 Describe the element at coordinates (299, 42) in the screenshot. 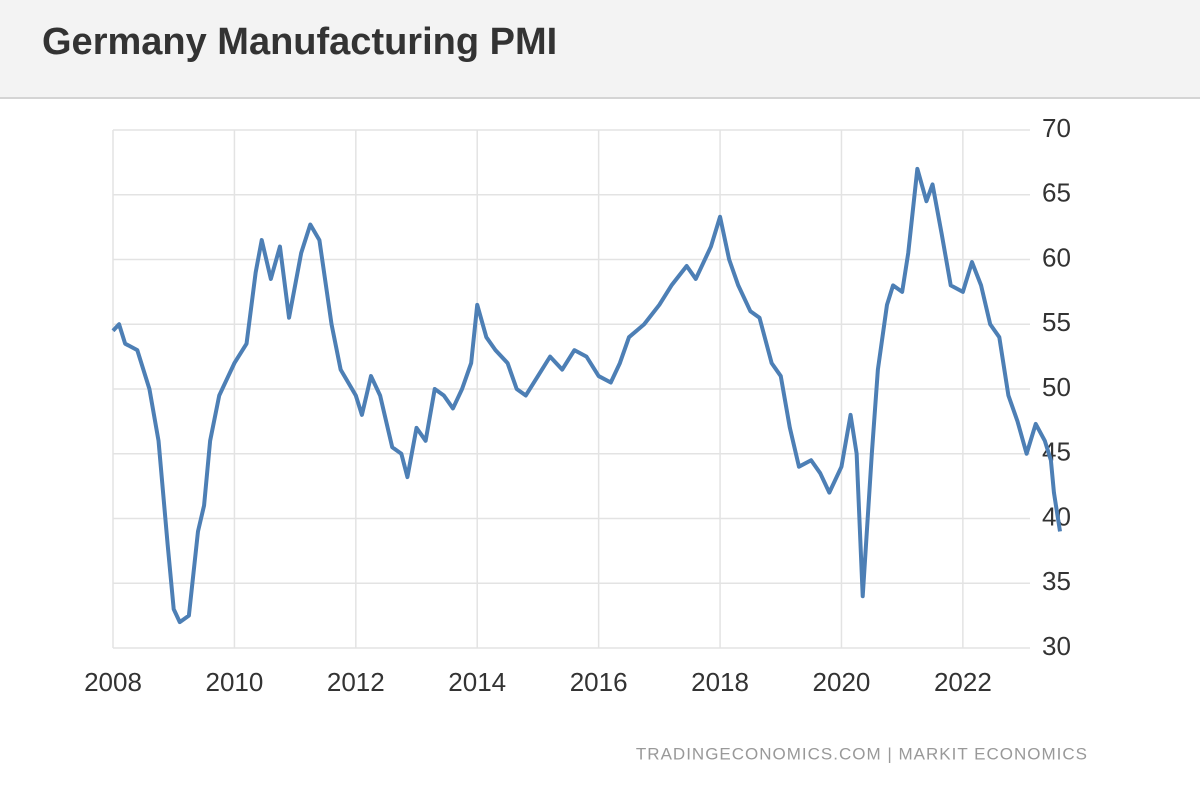

I see `chart-title: Germany Manufacturing PMI` at that location.